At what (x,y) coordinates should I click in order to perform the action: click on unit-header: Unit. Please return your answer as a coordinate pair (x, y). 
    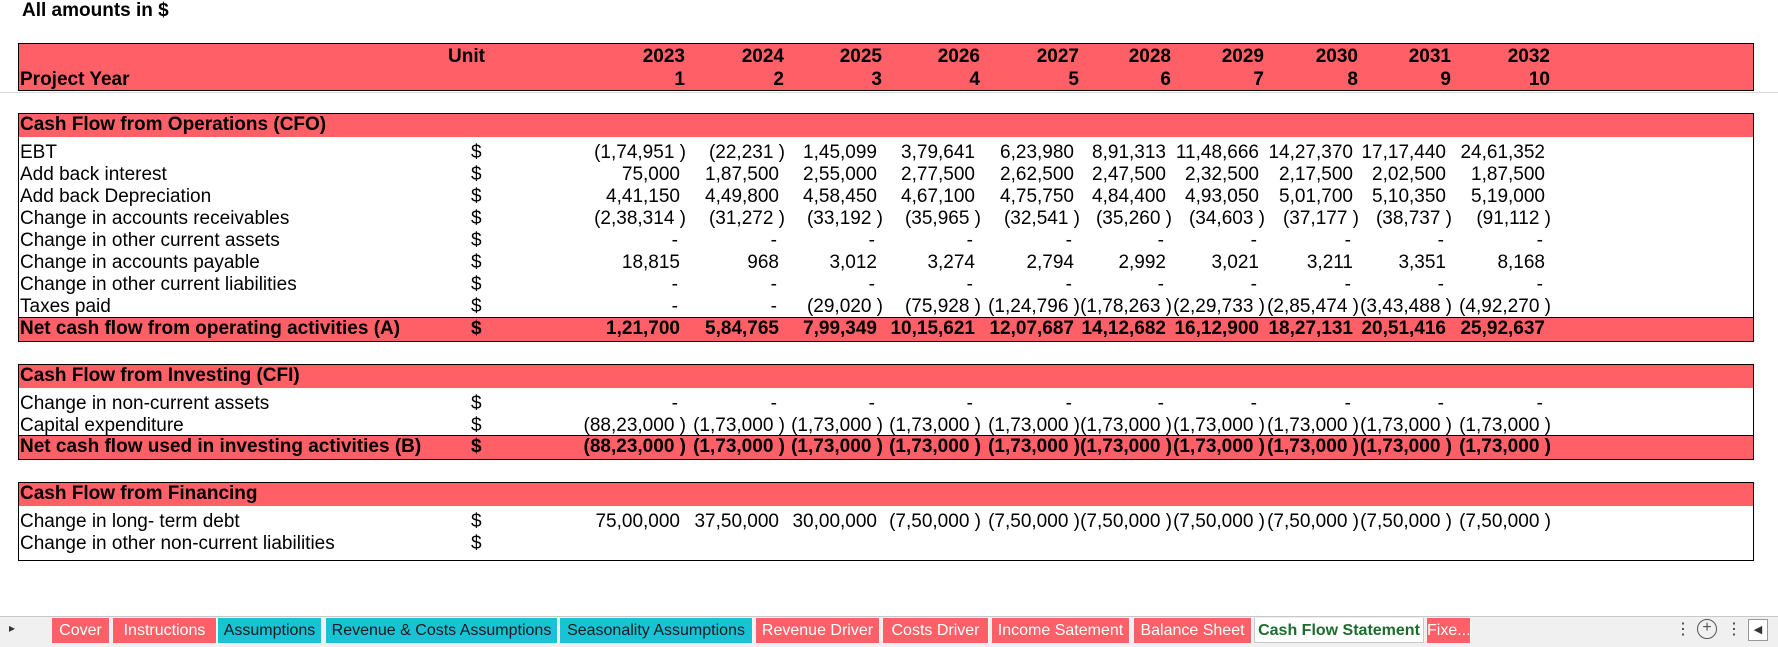
    Looking at the image, I should click on (466, 56).